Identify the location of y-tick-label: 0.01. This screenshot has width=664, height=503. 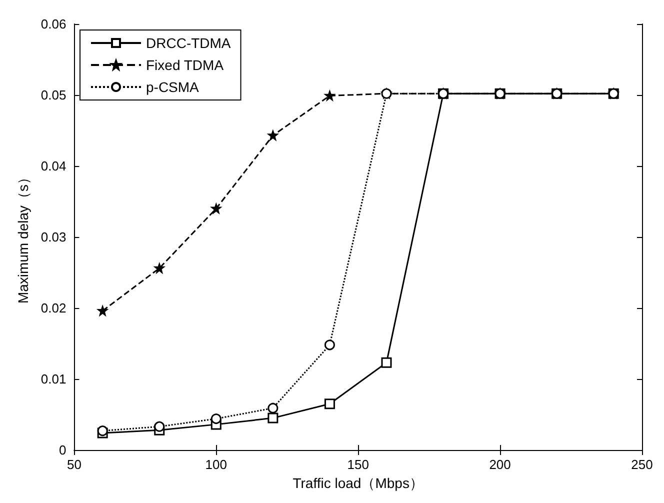
(53, 379).